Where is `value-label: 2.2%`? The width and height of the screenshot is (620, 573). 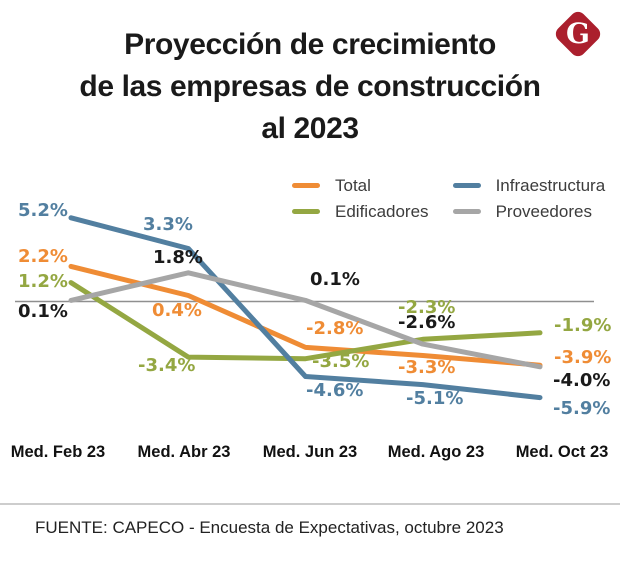
value-label: 2.2% is located at coordinates (43, 256).